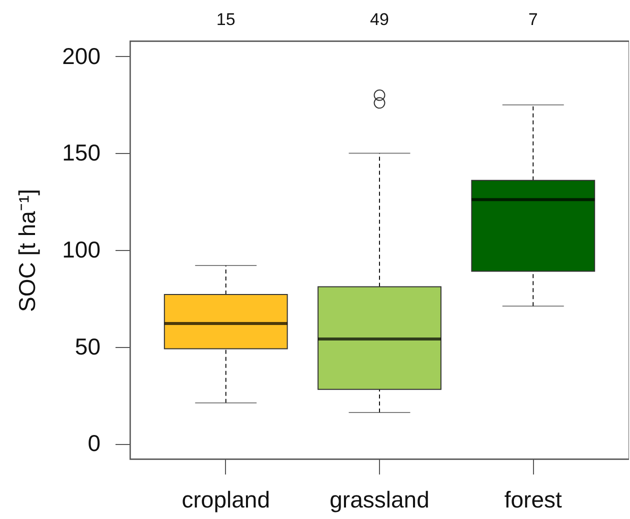 The width and height of the screenshot is (630, 519). I want to click on x-tick-label: forest, so click(533, 499).